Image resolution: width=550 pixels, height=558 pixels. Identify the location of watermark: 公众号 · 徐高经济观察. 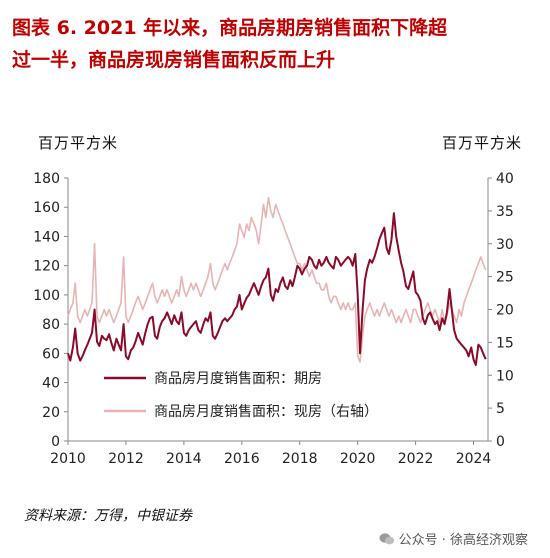
(453, 538).